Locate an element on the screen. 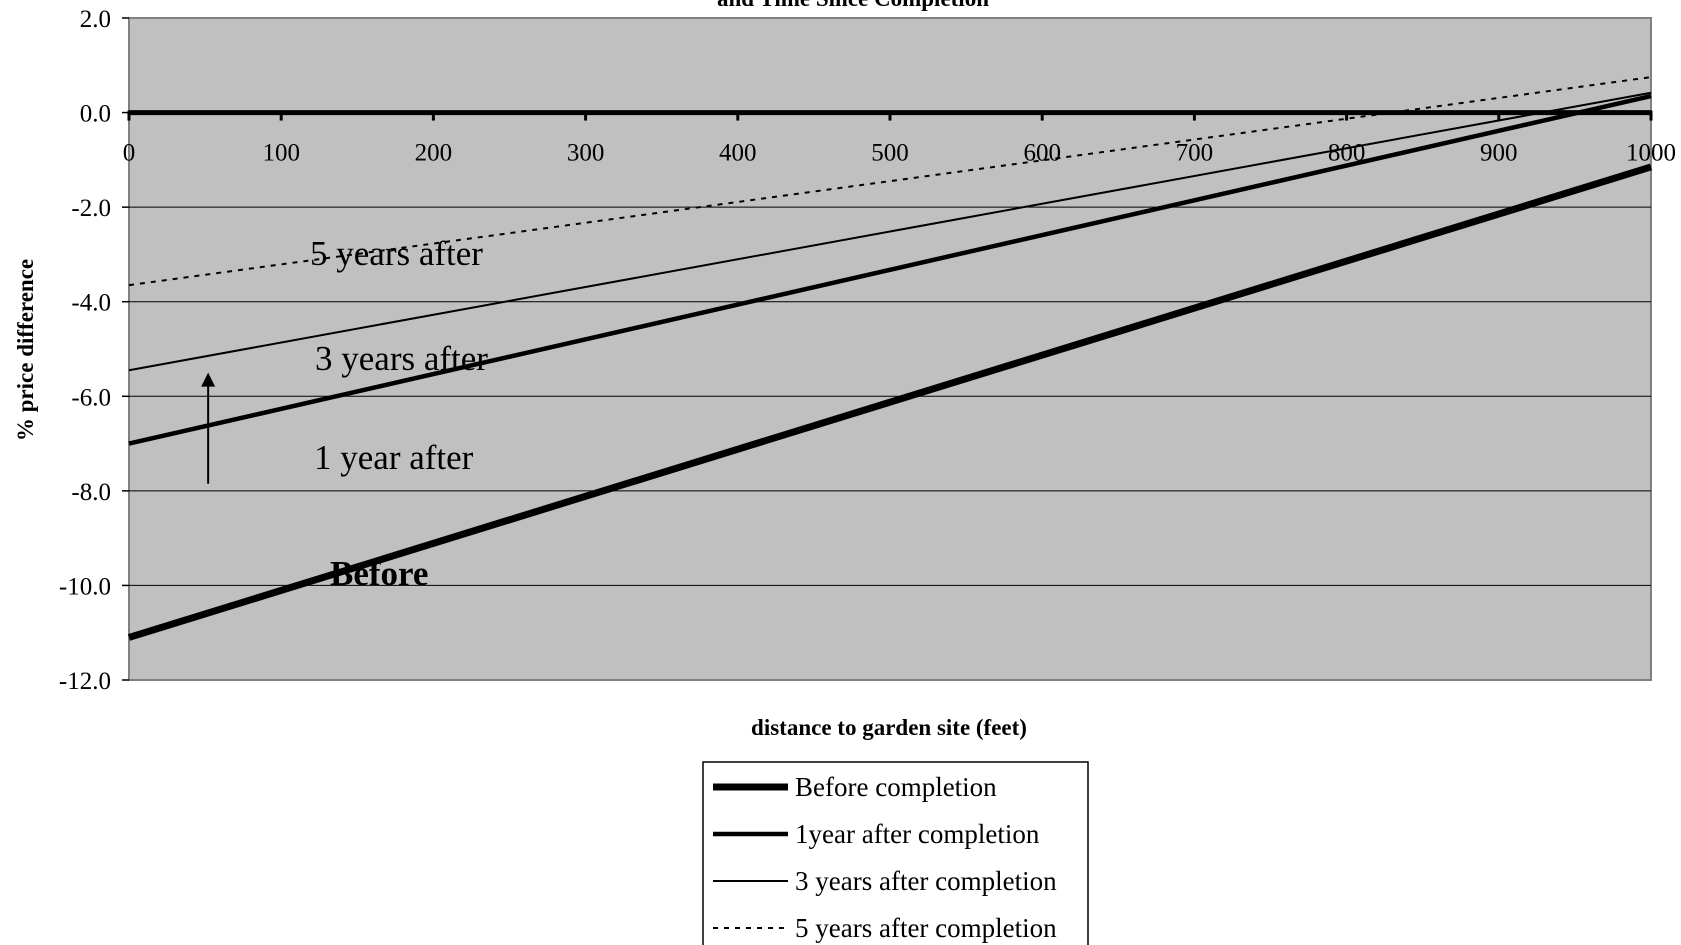 The width and height of the screenshot is (1681, 945). y-tick-label: -10.0 is located at coordinates (85, 586).